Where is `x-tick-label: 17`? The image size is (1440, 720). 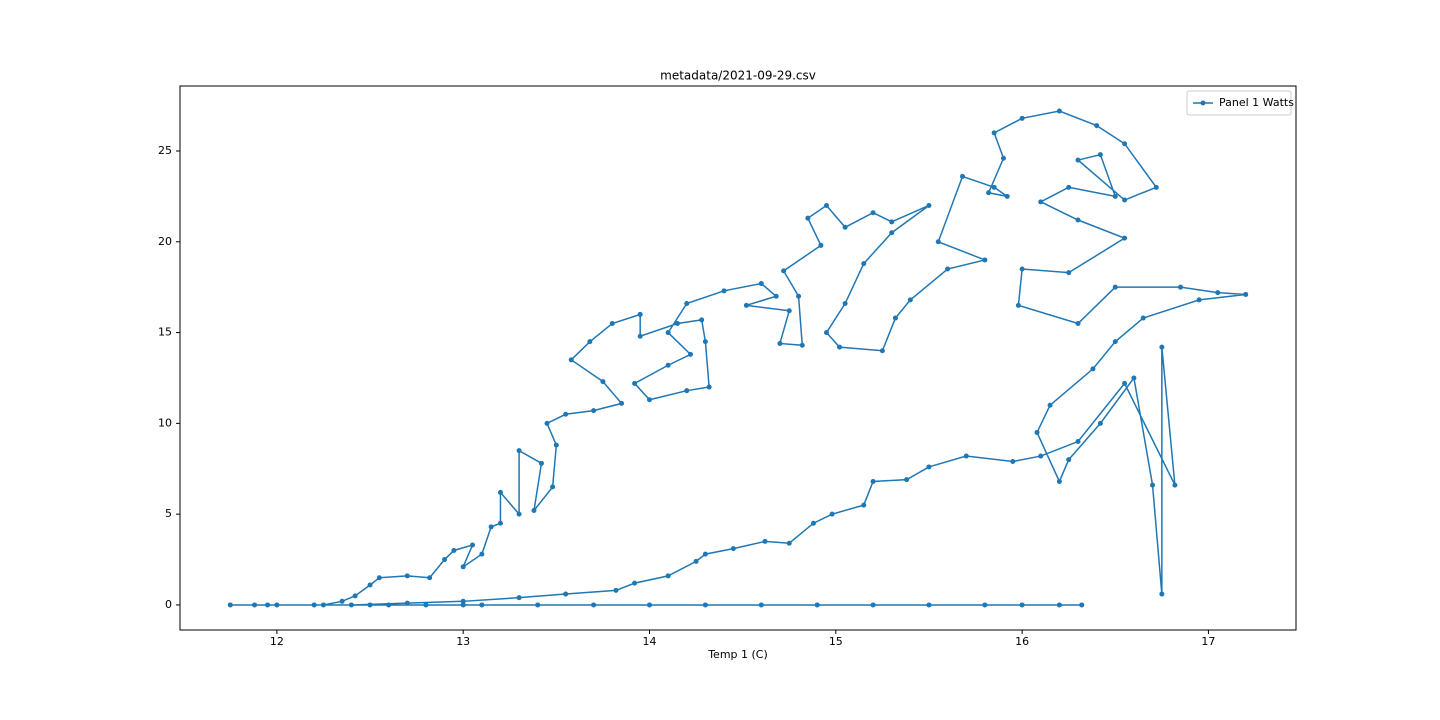 x-tick-label: 17 is located at coordinates (1208, 641).